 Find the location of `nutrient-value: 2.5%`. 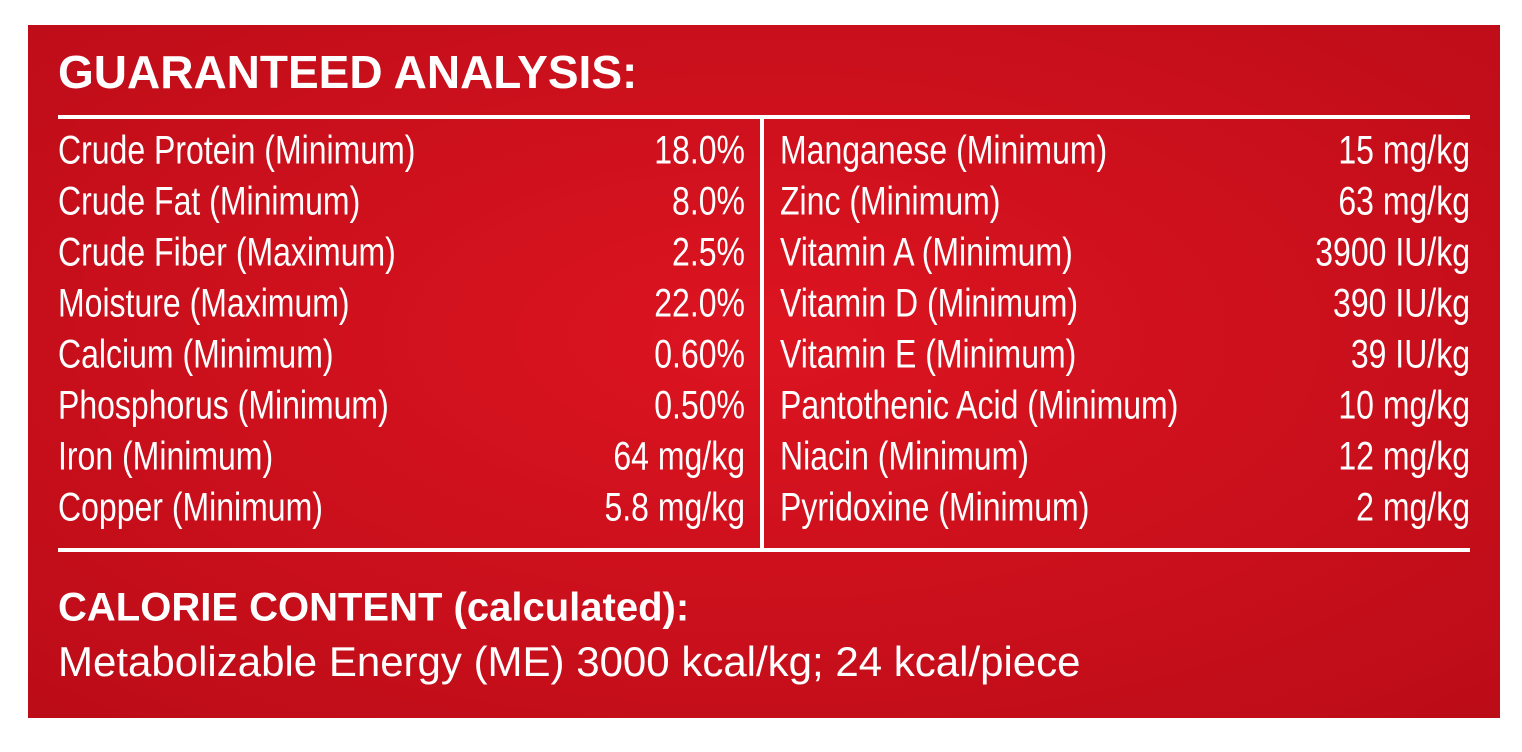

nutrient-value: 2.5% is located at coordinates (708, 251).